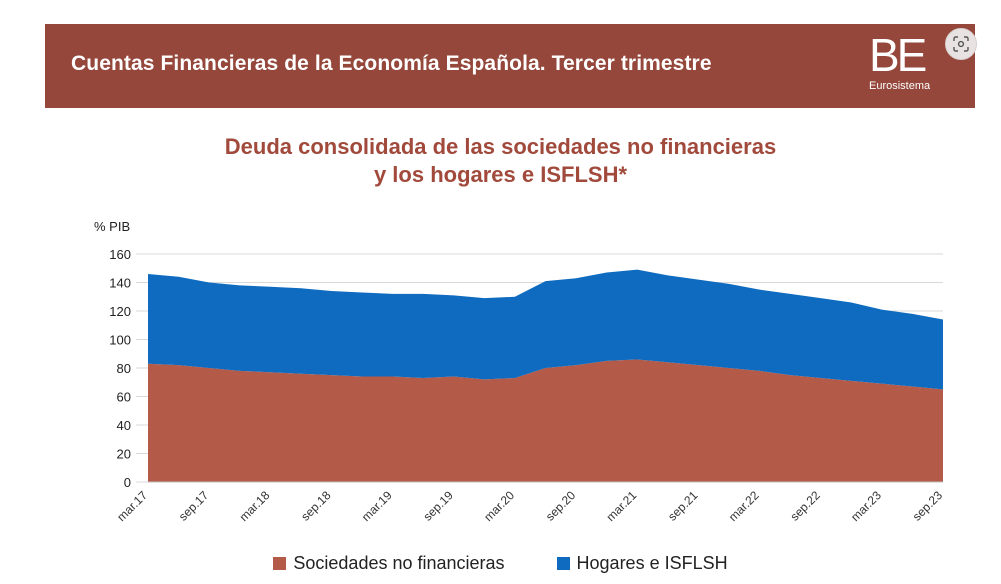 Image resolution: width=1001 pixels, height=584 pixels. What do you see at coordinates (561, 506) in the screenshot?
I see `x-tick-label: sep.20` at bounding box center [561, 506].